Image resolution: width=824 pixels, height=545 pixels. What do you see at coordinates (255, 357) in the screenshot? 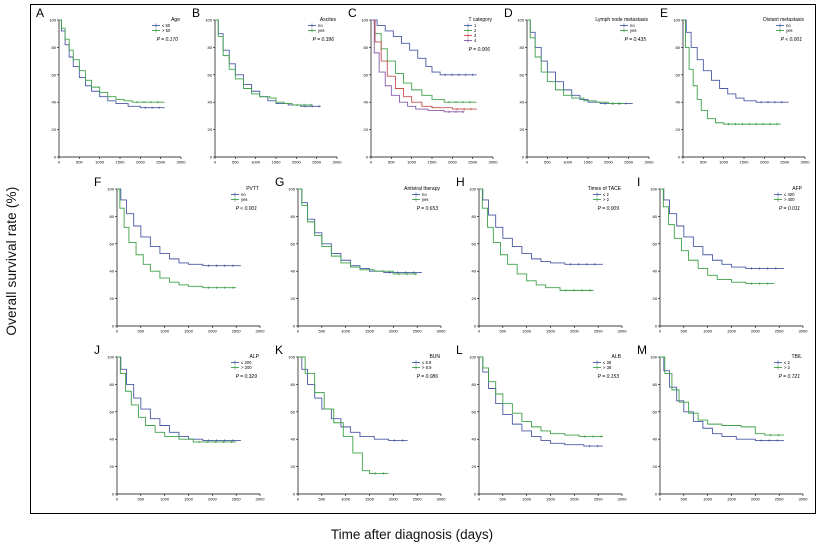
I see `svg-text: ALP` at bounding box center [255, 357].